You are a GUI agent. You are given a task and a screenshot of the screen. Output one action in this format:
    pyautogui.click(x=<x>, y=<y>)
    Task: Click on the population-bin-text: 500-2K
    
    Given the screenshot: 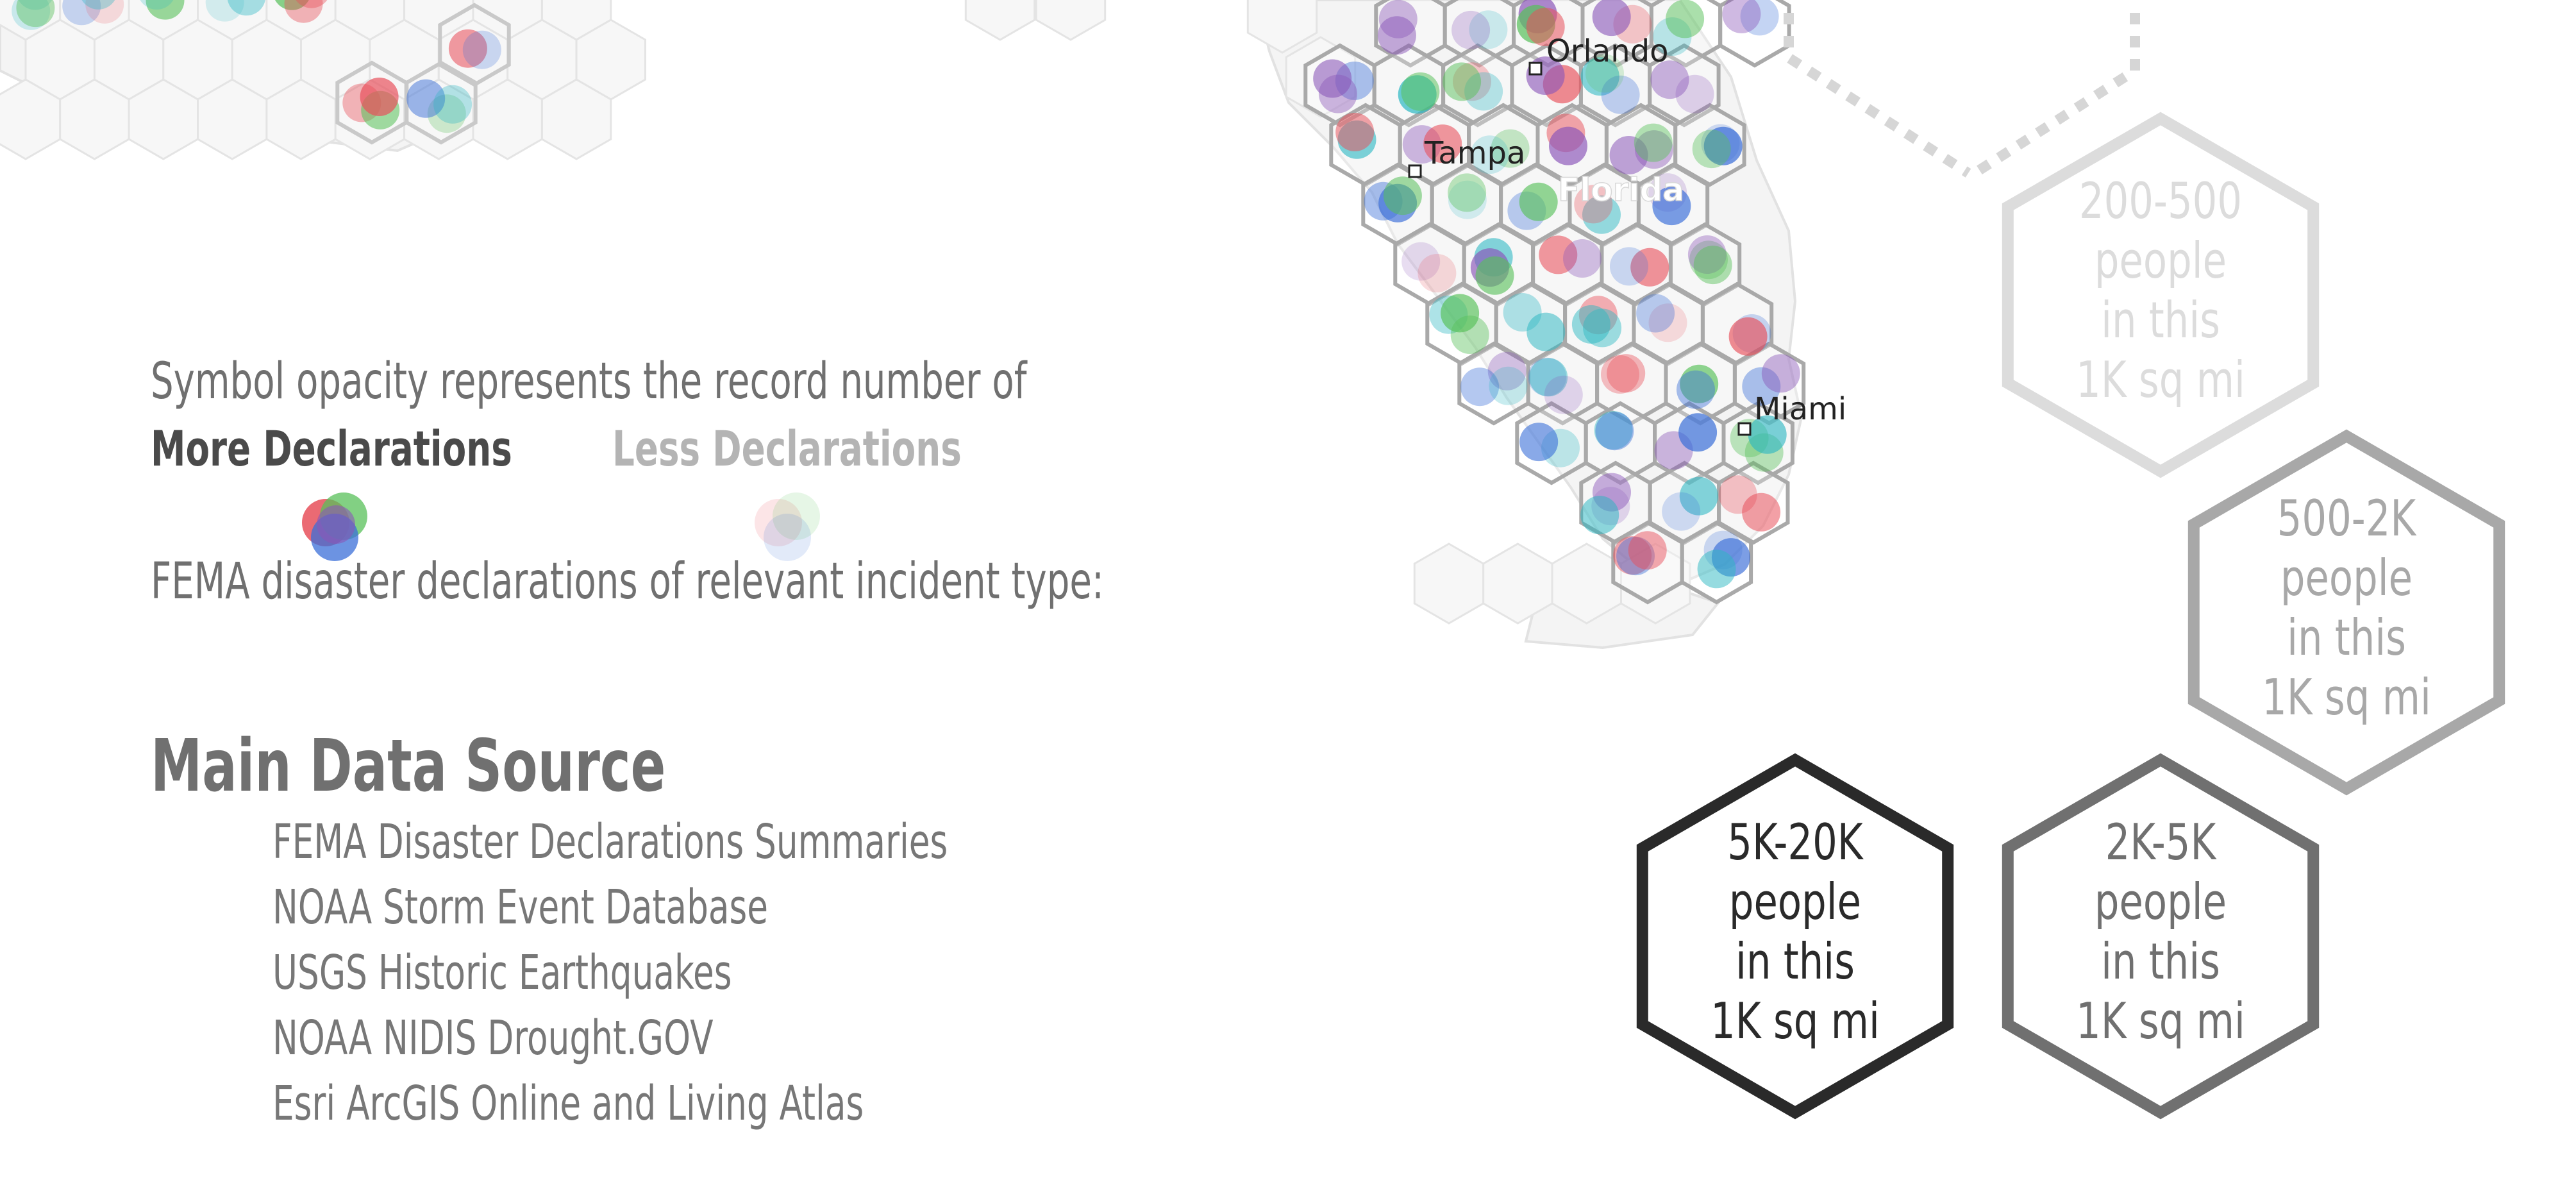 What is the action you would take?
    pyautogui.click(x=2347, y=519)
    